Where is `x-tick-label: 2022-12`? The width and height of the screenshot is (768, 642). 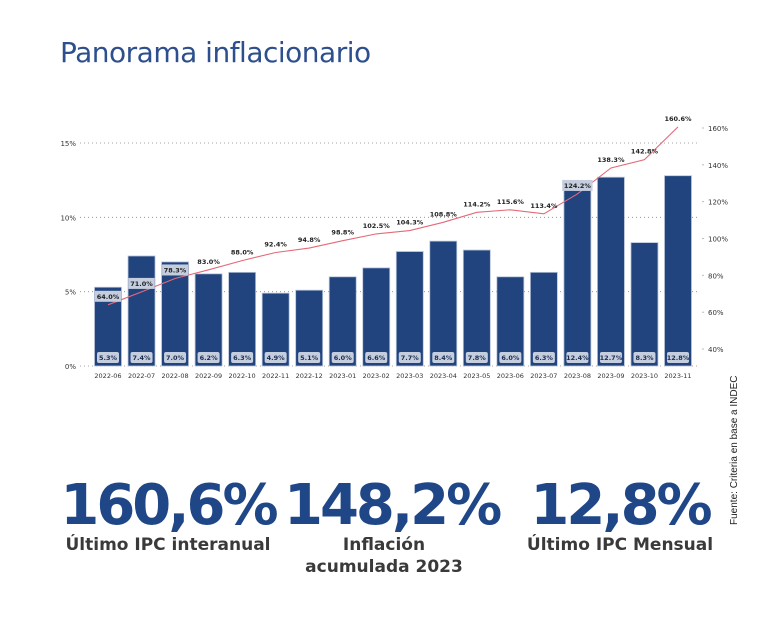 x-tick-label: 2022-12 is located at coordinates (309, 376).